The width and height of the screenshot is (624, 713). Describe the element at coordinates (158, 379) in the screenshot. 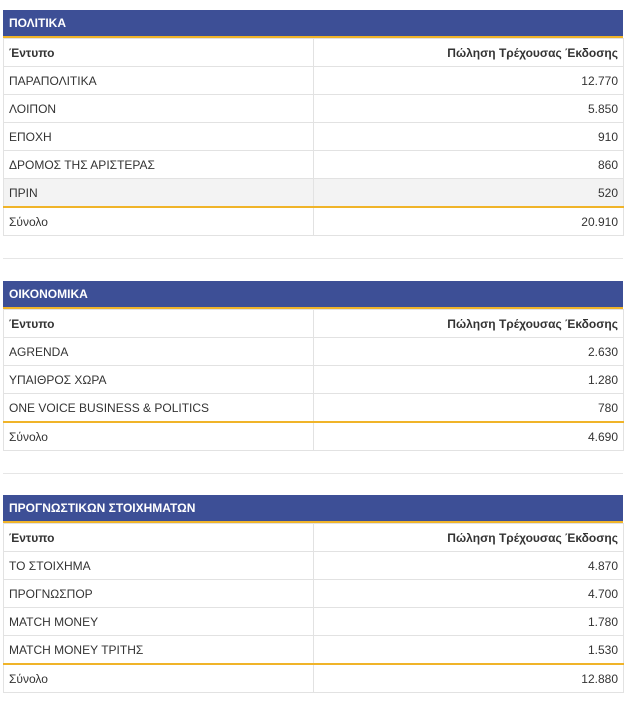

I see `publication-name: ΥΠΑΙΘΡΟΣ ΧΩΡΑ` at that location.